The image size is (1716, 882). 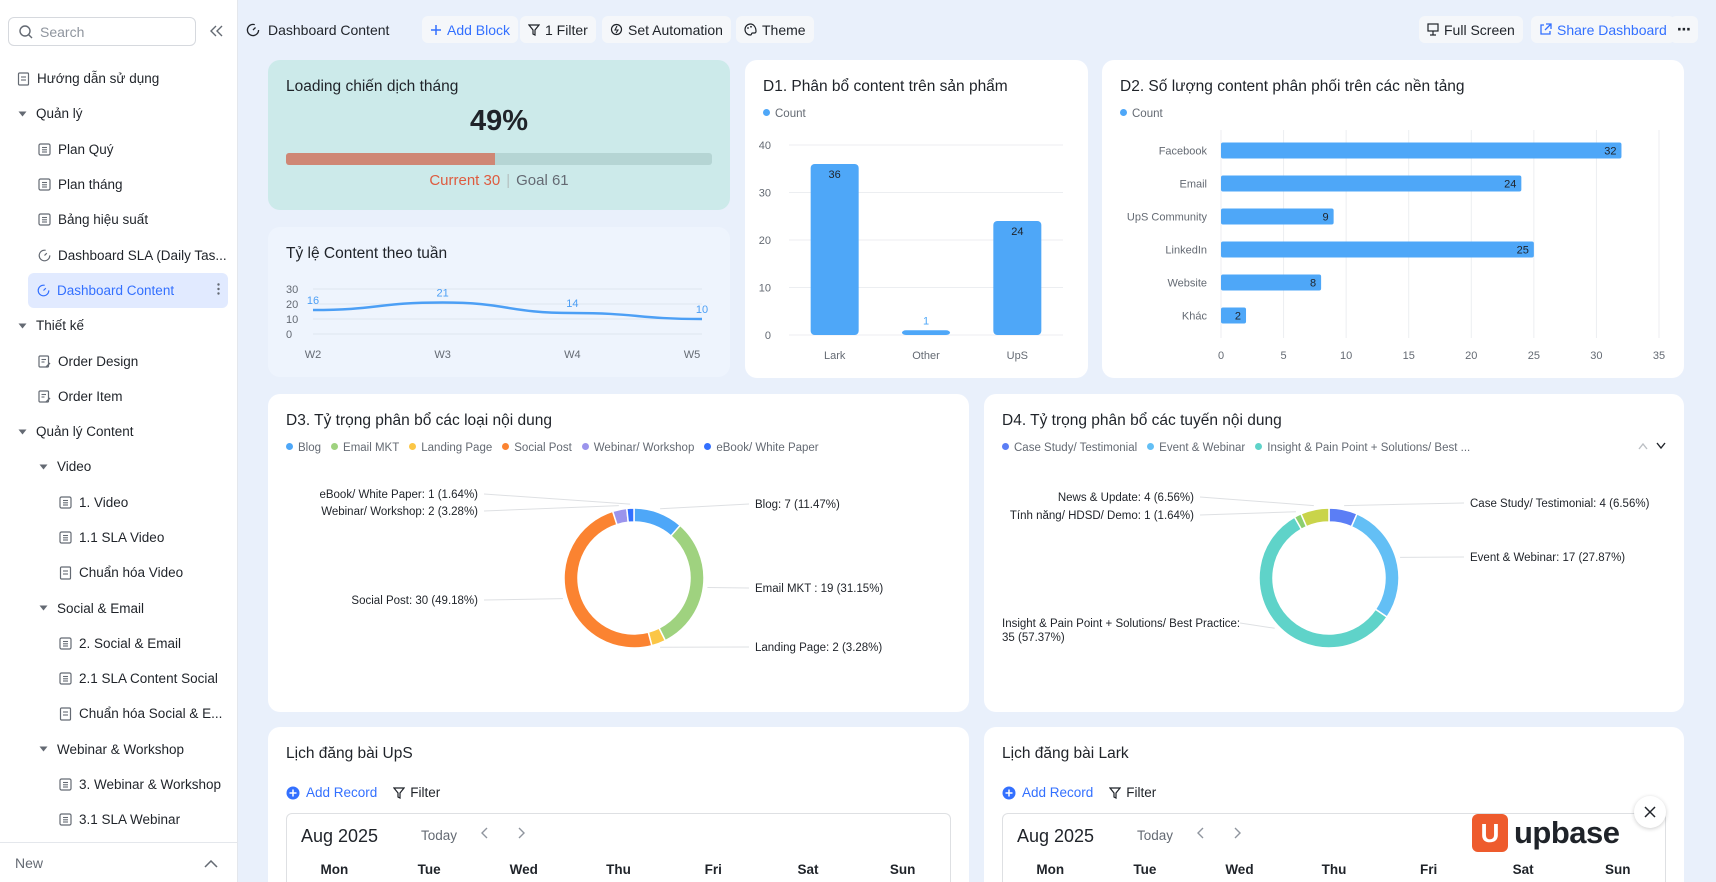 I want to click on legend-item: eBook/ White Paper, so click(x=761, y=448).